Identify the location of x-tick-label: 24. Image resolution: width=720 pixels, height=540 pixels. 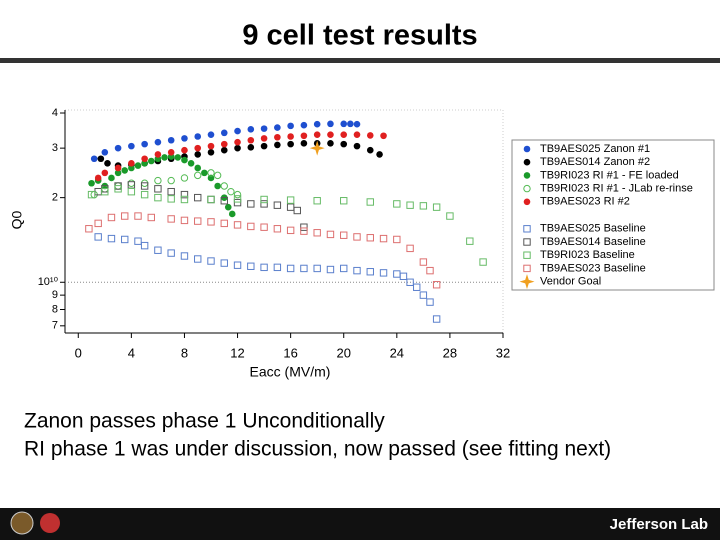
(397, 352).